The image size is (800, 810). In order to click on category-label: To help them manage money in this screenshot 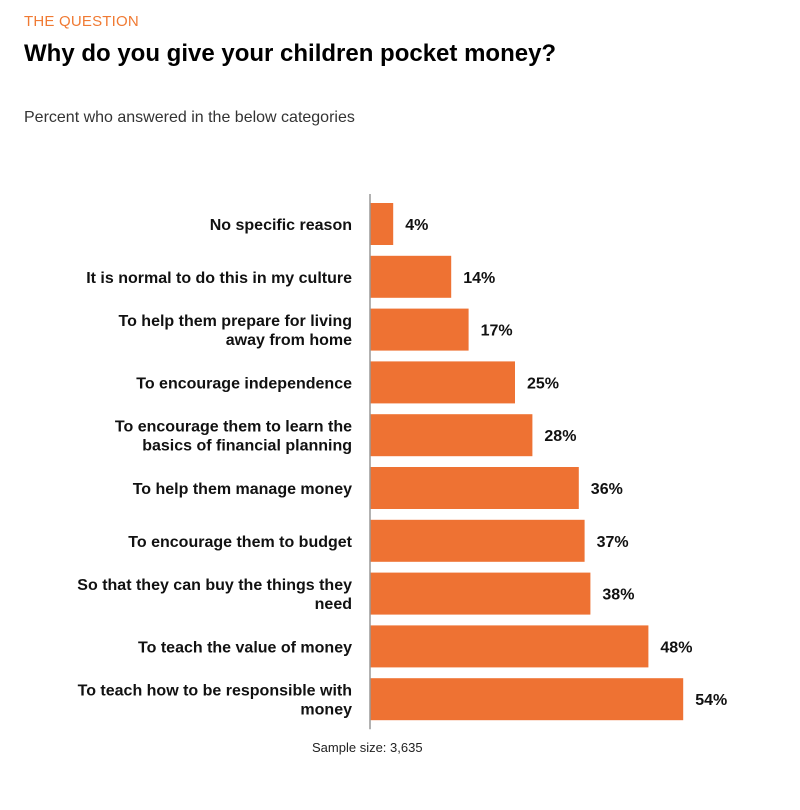, I will do `click(242, 489)`.